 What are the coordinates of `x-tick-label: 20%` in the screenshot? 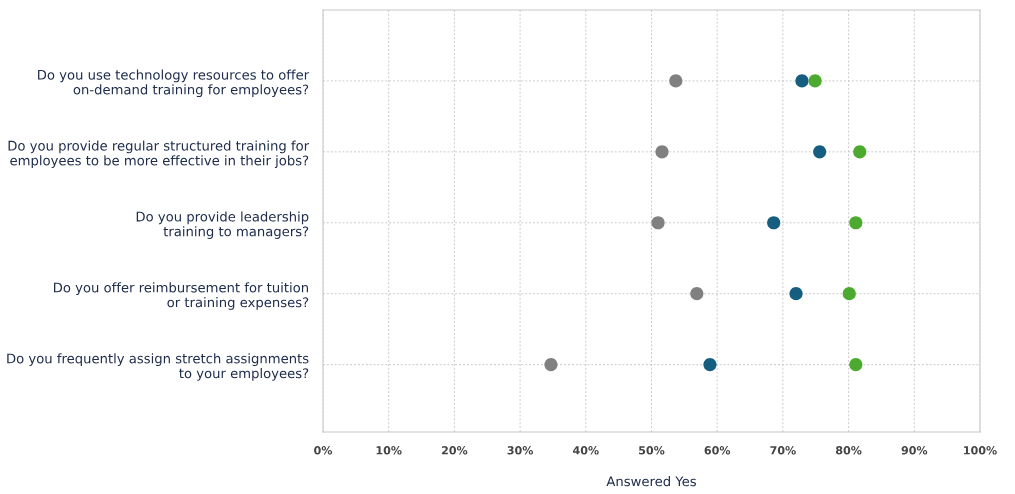 It's located at (454, 450).